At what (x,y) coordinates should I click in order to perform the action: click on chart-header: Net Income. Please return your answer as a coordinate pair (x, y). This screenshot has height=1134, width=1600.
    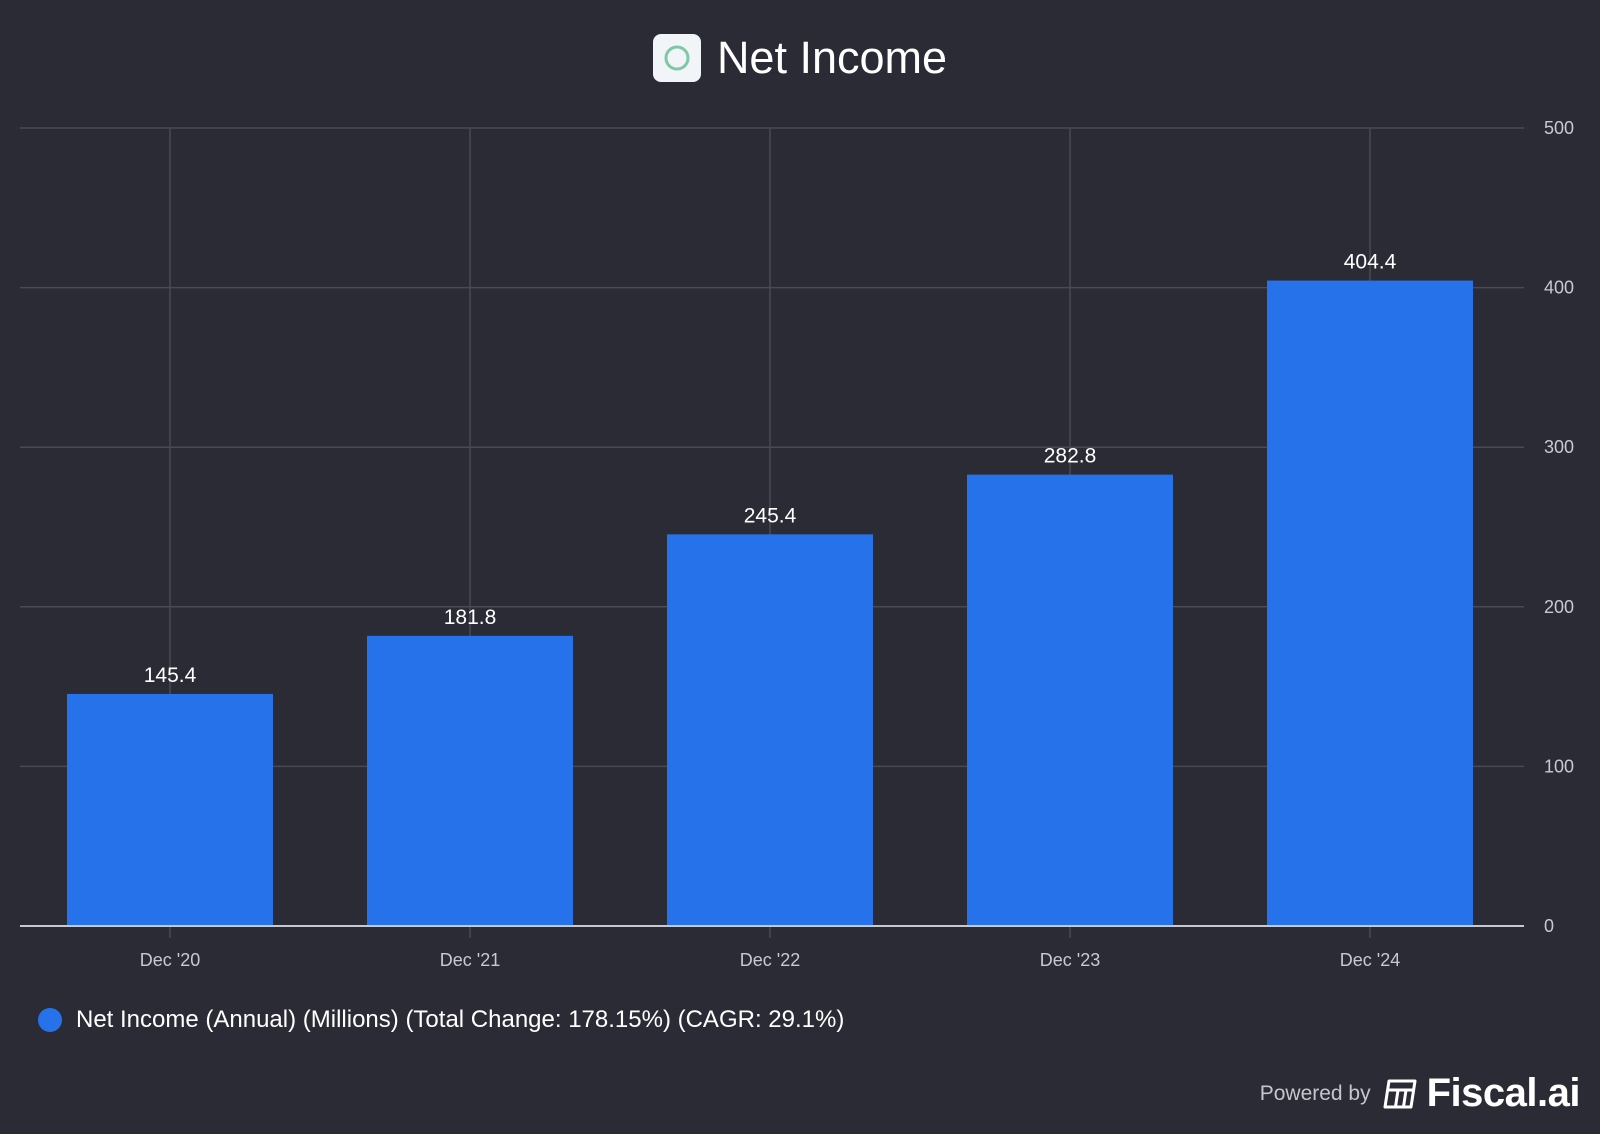
    Looking at the image, I should click on (800, 58).